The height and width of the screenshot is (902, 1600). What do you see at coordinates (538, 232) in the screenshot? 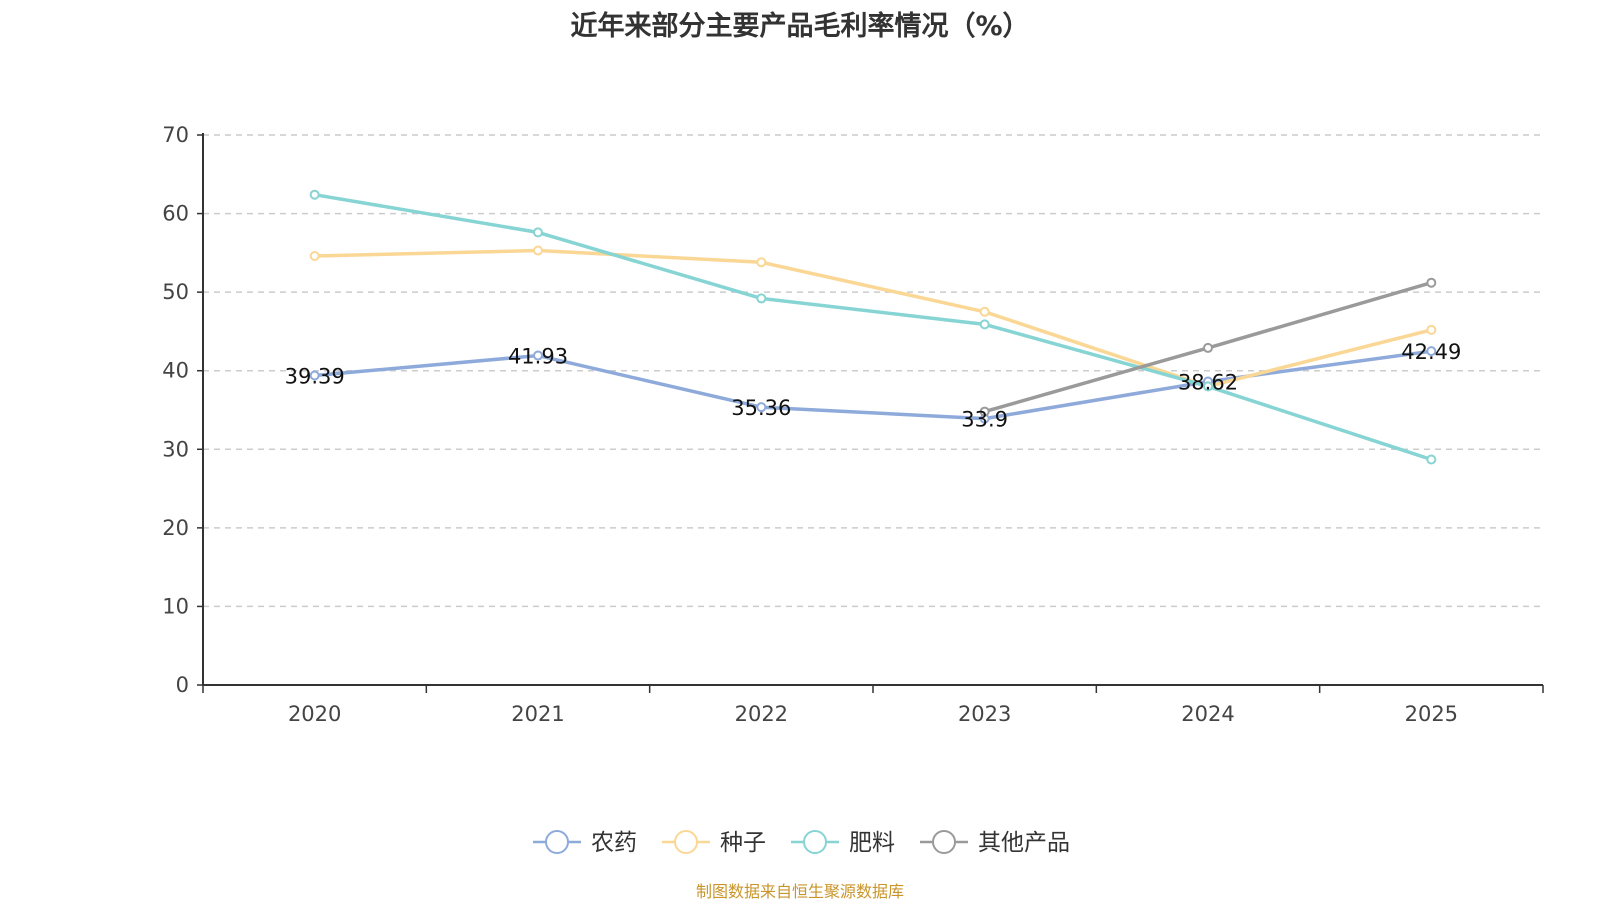
I see `point-2-2021` at bounding box center [538, 232].